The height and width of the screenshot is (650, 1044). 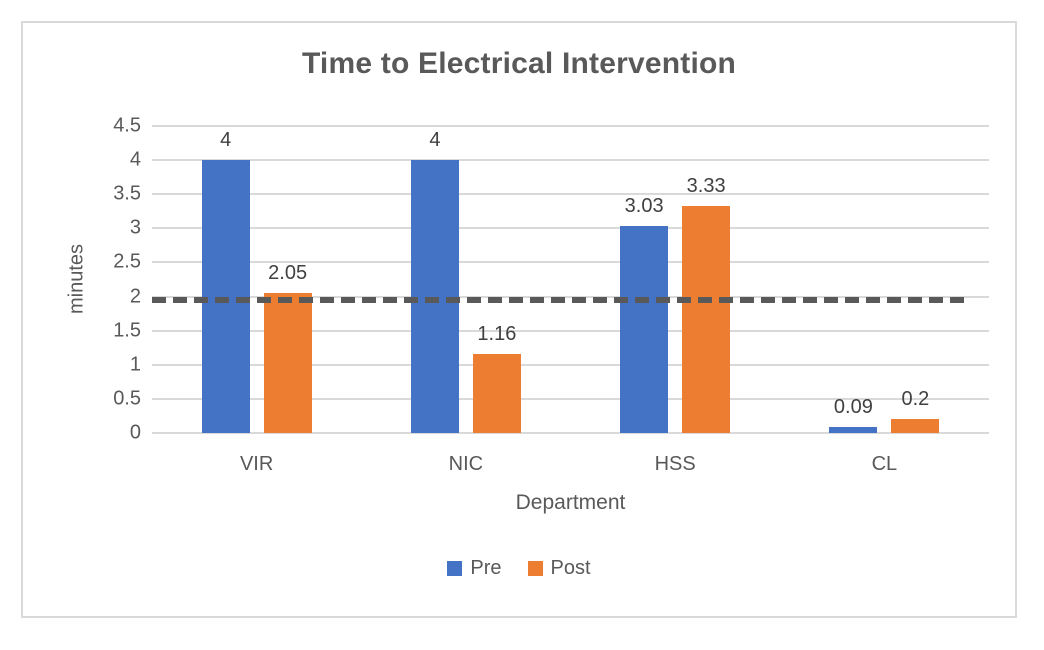 I want to click on data-label-post-vir: 2.05, so click(x=288, y=273).